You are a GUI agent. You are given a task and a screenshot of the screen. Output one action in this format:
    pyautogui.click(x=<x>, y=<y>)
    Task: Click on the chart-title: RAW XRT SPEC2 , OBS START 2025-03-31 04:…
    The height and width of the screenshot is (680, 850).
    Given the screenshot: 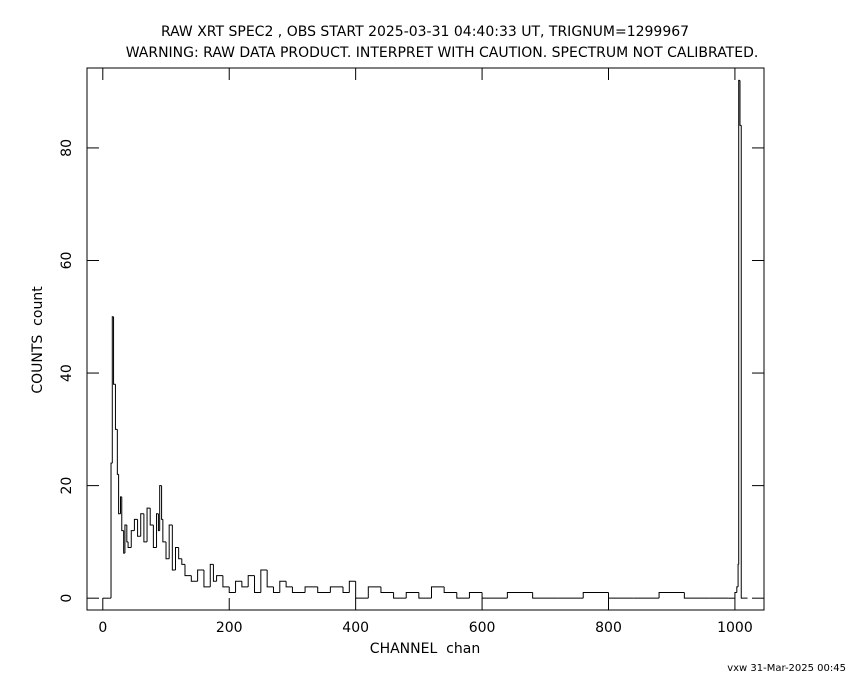 What is the action you would take?
    pyautogui.click(x=425, y=32)
    